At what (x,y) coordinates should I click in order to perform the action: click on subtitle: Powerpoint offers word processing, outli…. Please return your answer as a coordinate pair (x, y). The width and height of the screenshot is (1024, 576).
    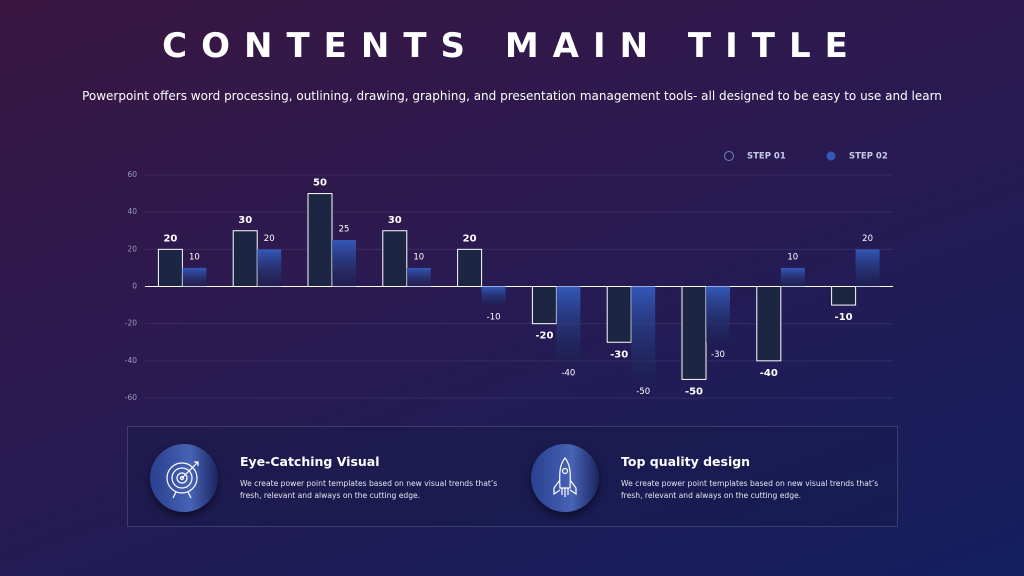
    Looking at the image, I should click on (512, 96).